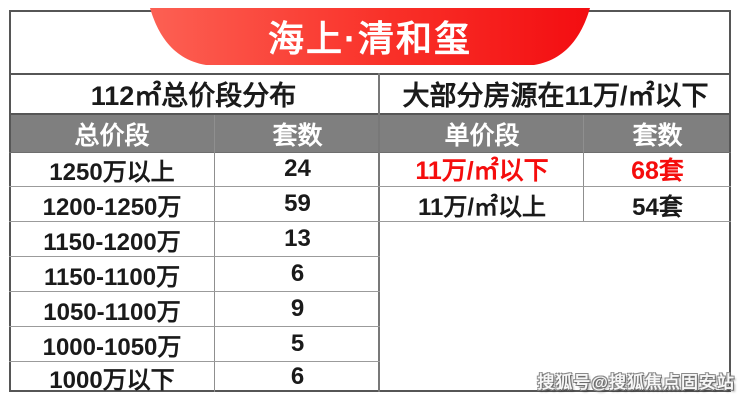 This screenshot has width=740, height=402. What do you see at coordinates (657, 207) in the screenshot?
I see `unit-count: 54套` at bounding box center [657, 207].